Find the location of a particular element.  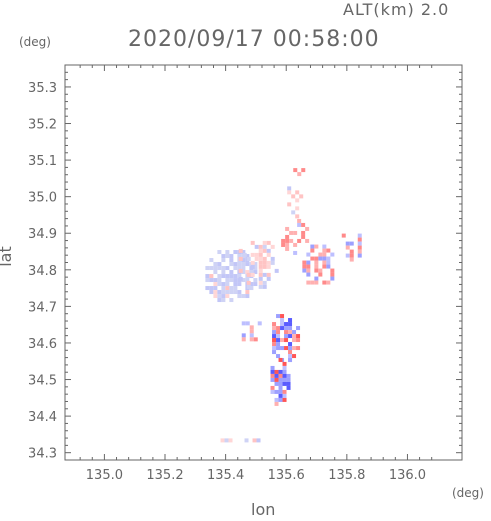

x-tick-label: 135.8 is located at coordinates (346, 475).